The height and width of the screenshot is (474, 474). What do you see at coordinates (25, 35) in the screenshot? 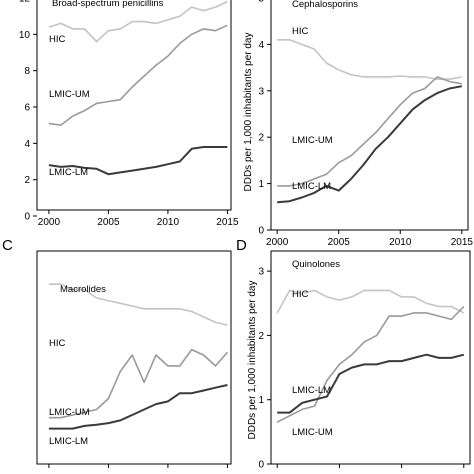
I see `y-tick-label: 10` at bounding box center [25, 35].